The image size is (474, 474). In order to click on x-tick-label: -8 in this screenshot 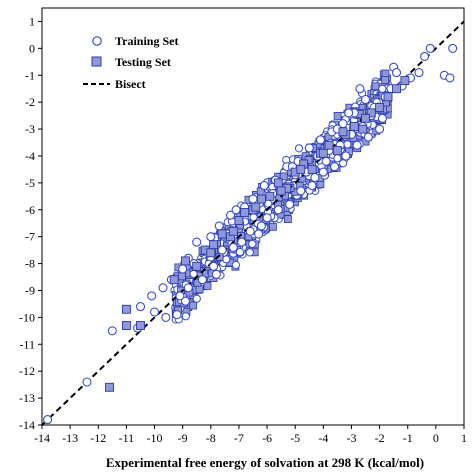, I will do `click(211, 438)`.